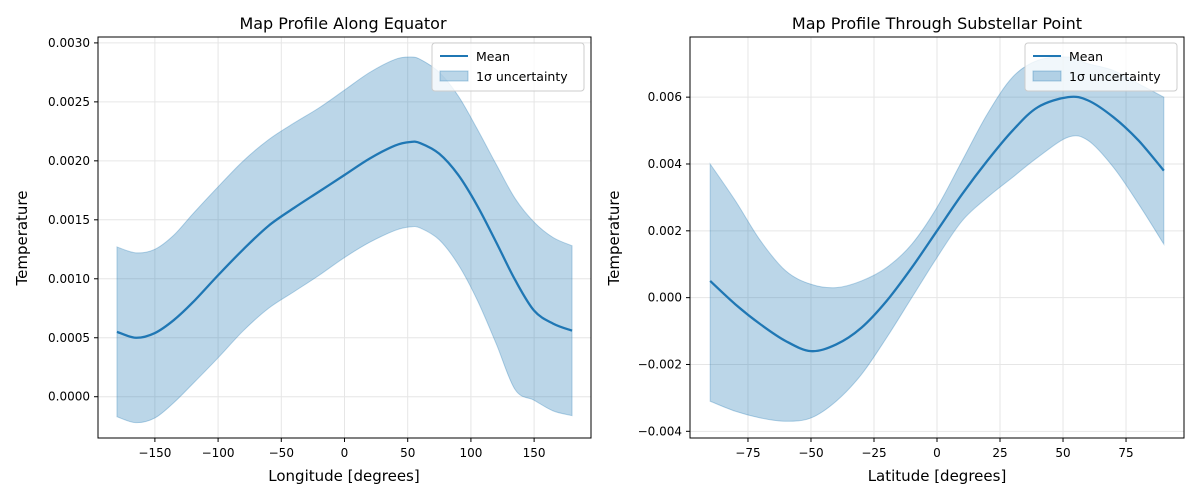  I want to click on x-axis-label: Longitude [degrees], so click(343, 476).